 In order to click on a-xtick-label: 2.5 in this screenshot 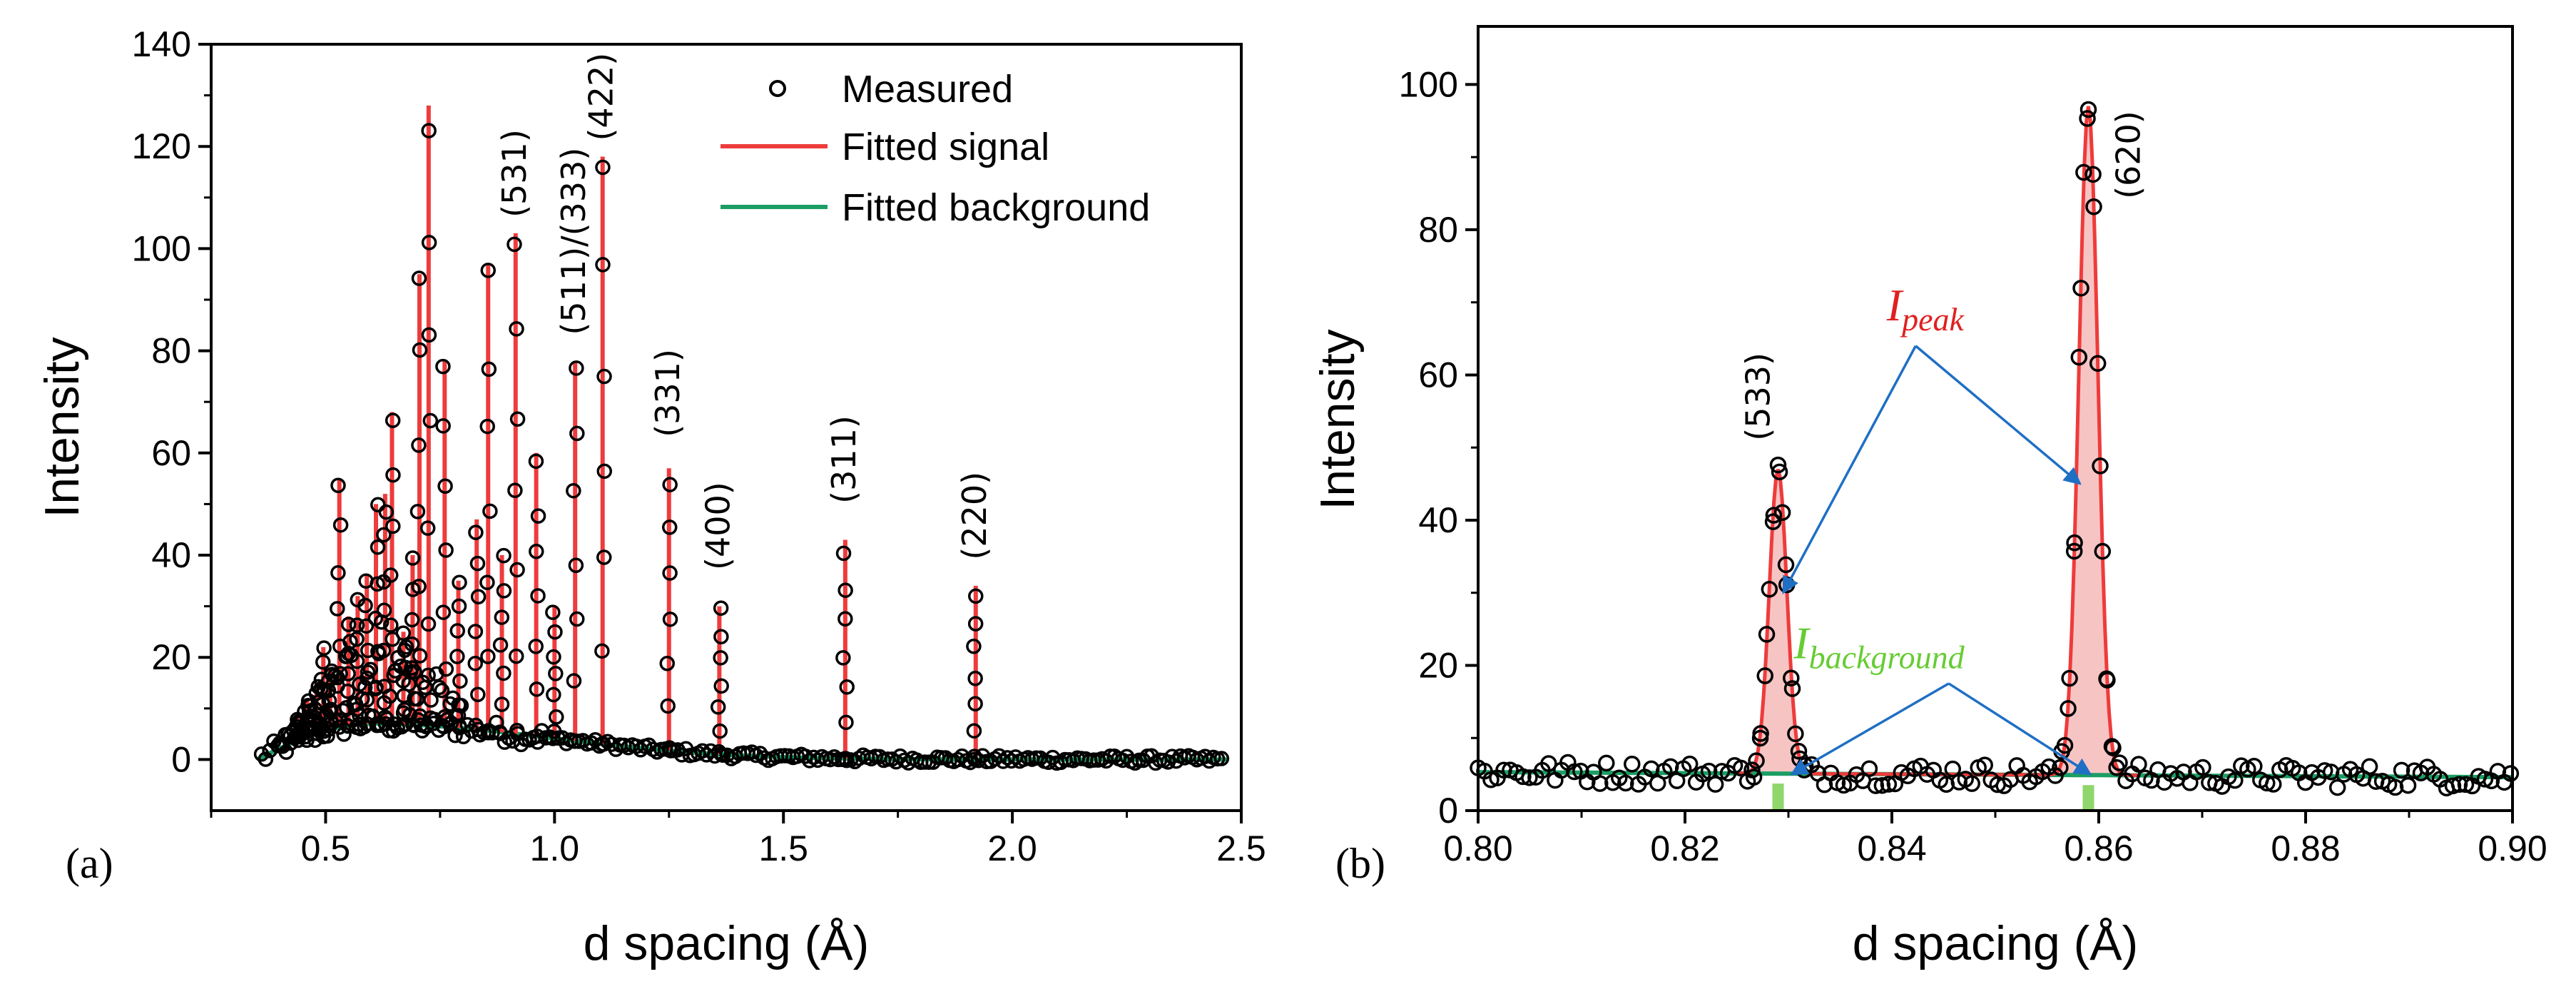, I will do `click(1241, 848)`.